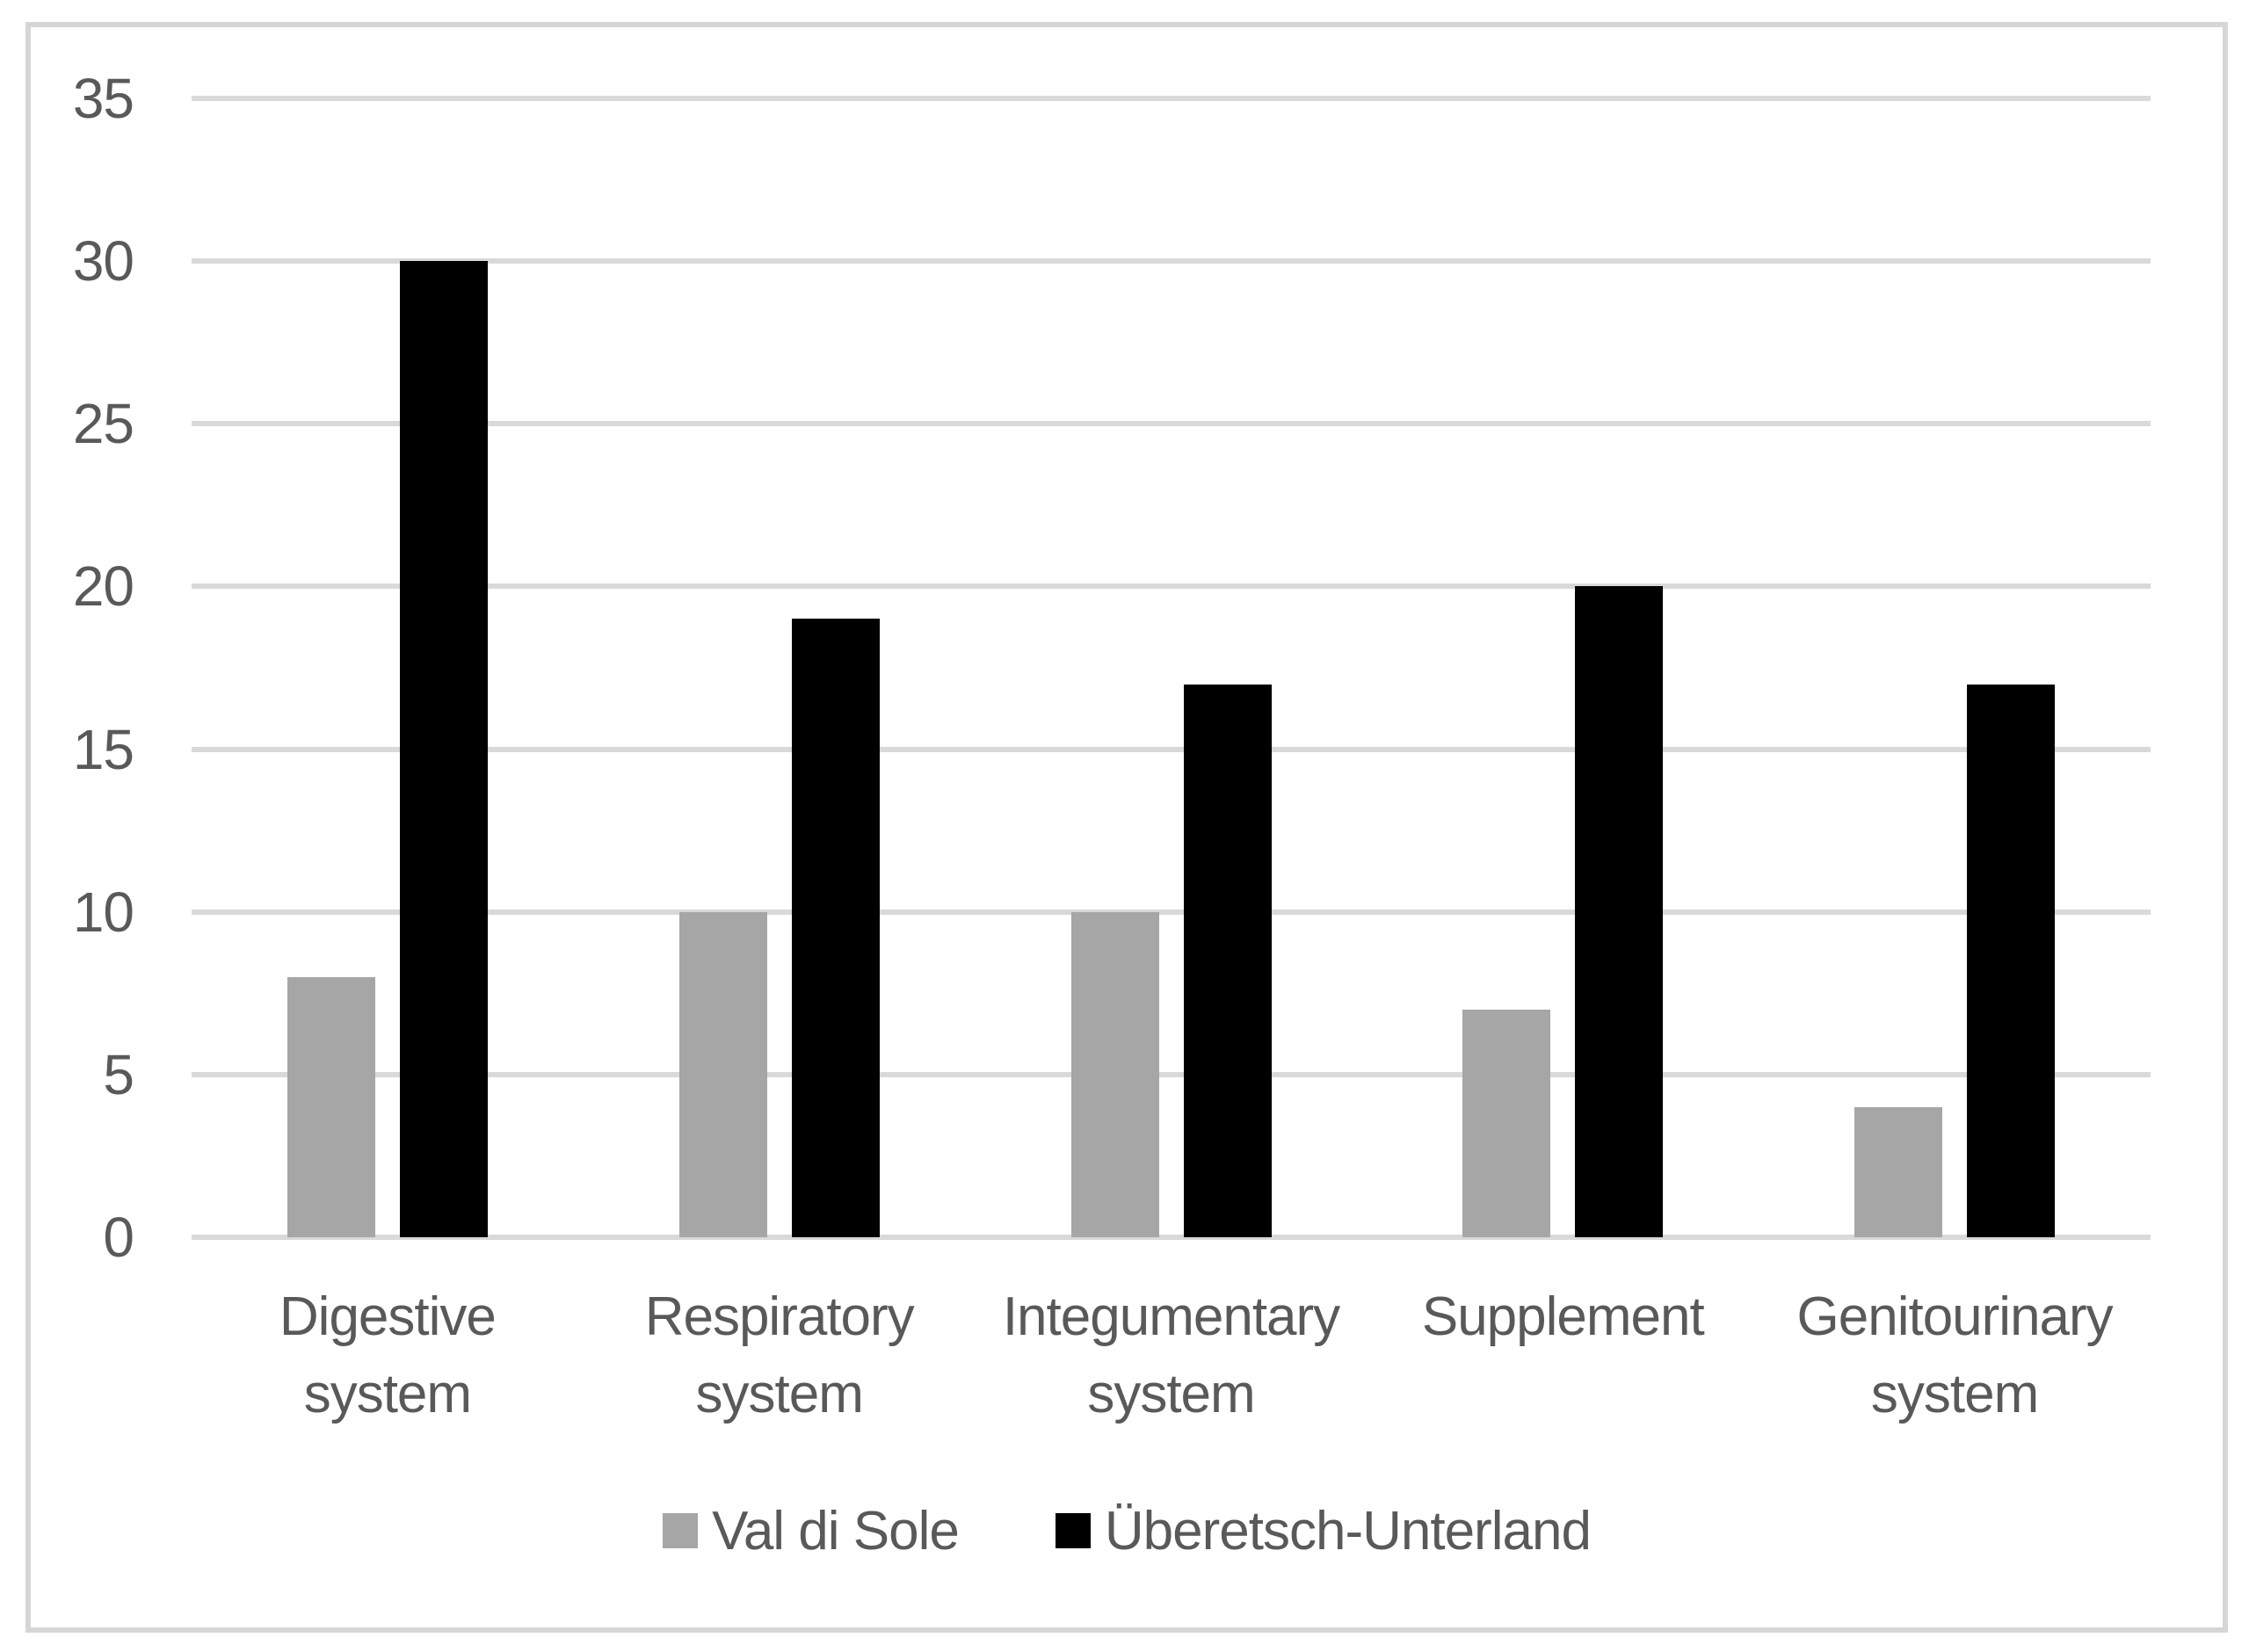 The height and width of the screenshot is (1652, 2249). I want to click on legend-item-val-di-sole: Val di Sole, so click(812, 1531).